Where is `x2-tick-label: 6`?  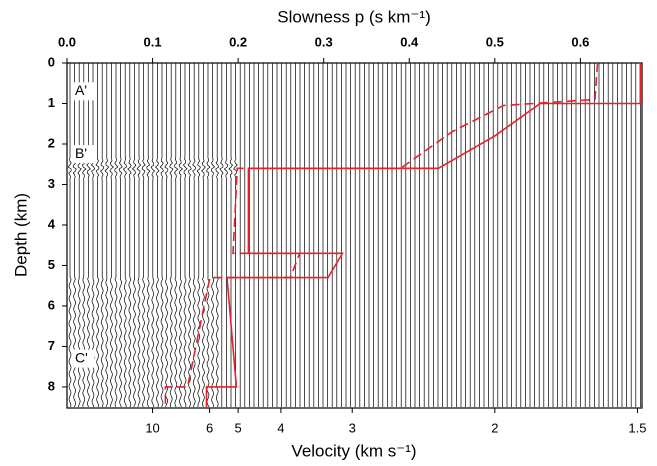 x2-tick-label: 6 is located at coordinates (209, 427).